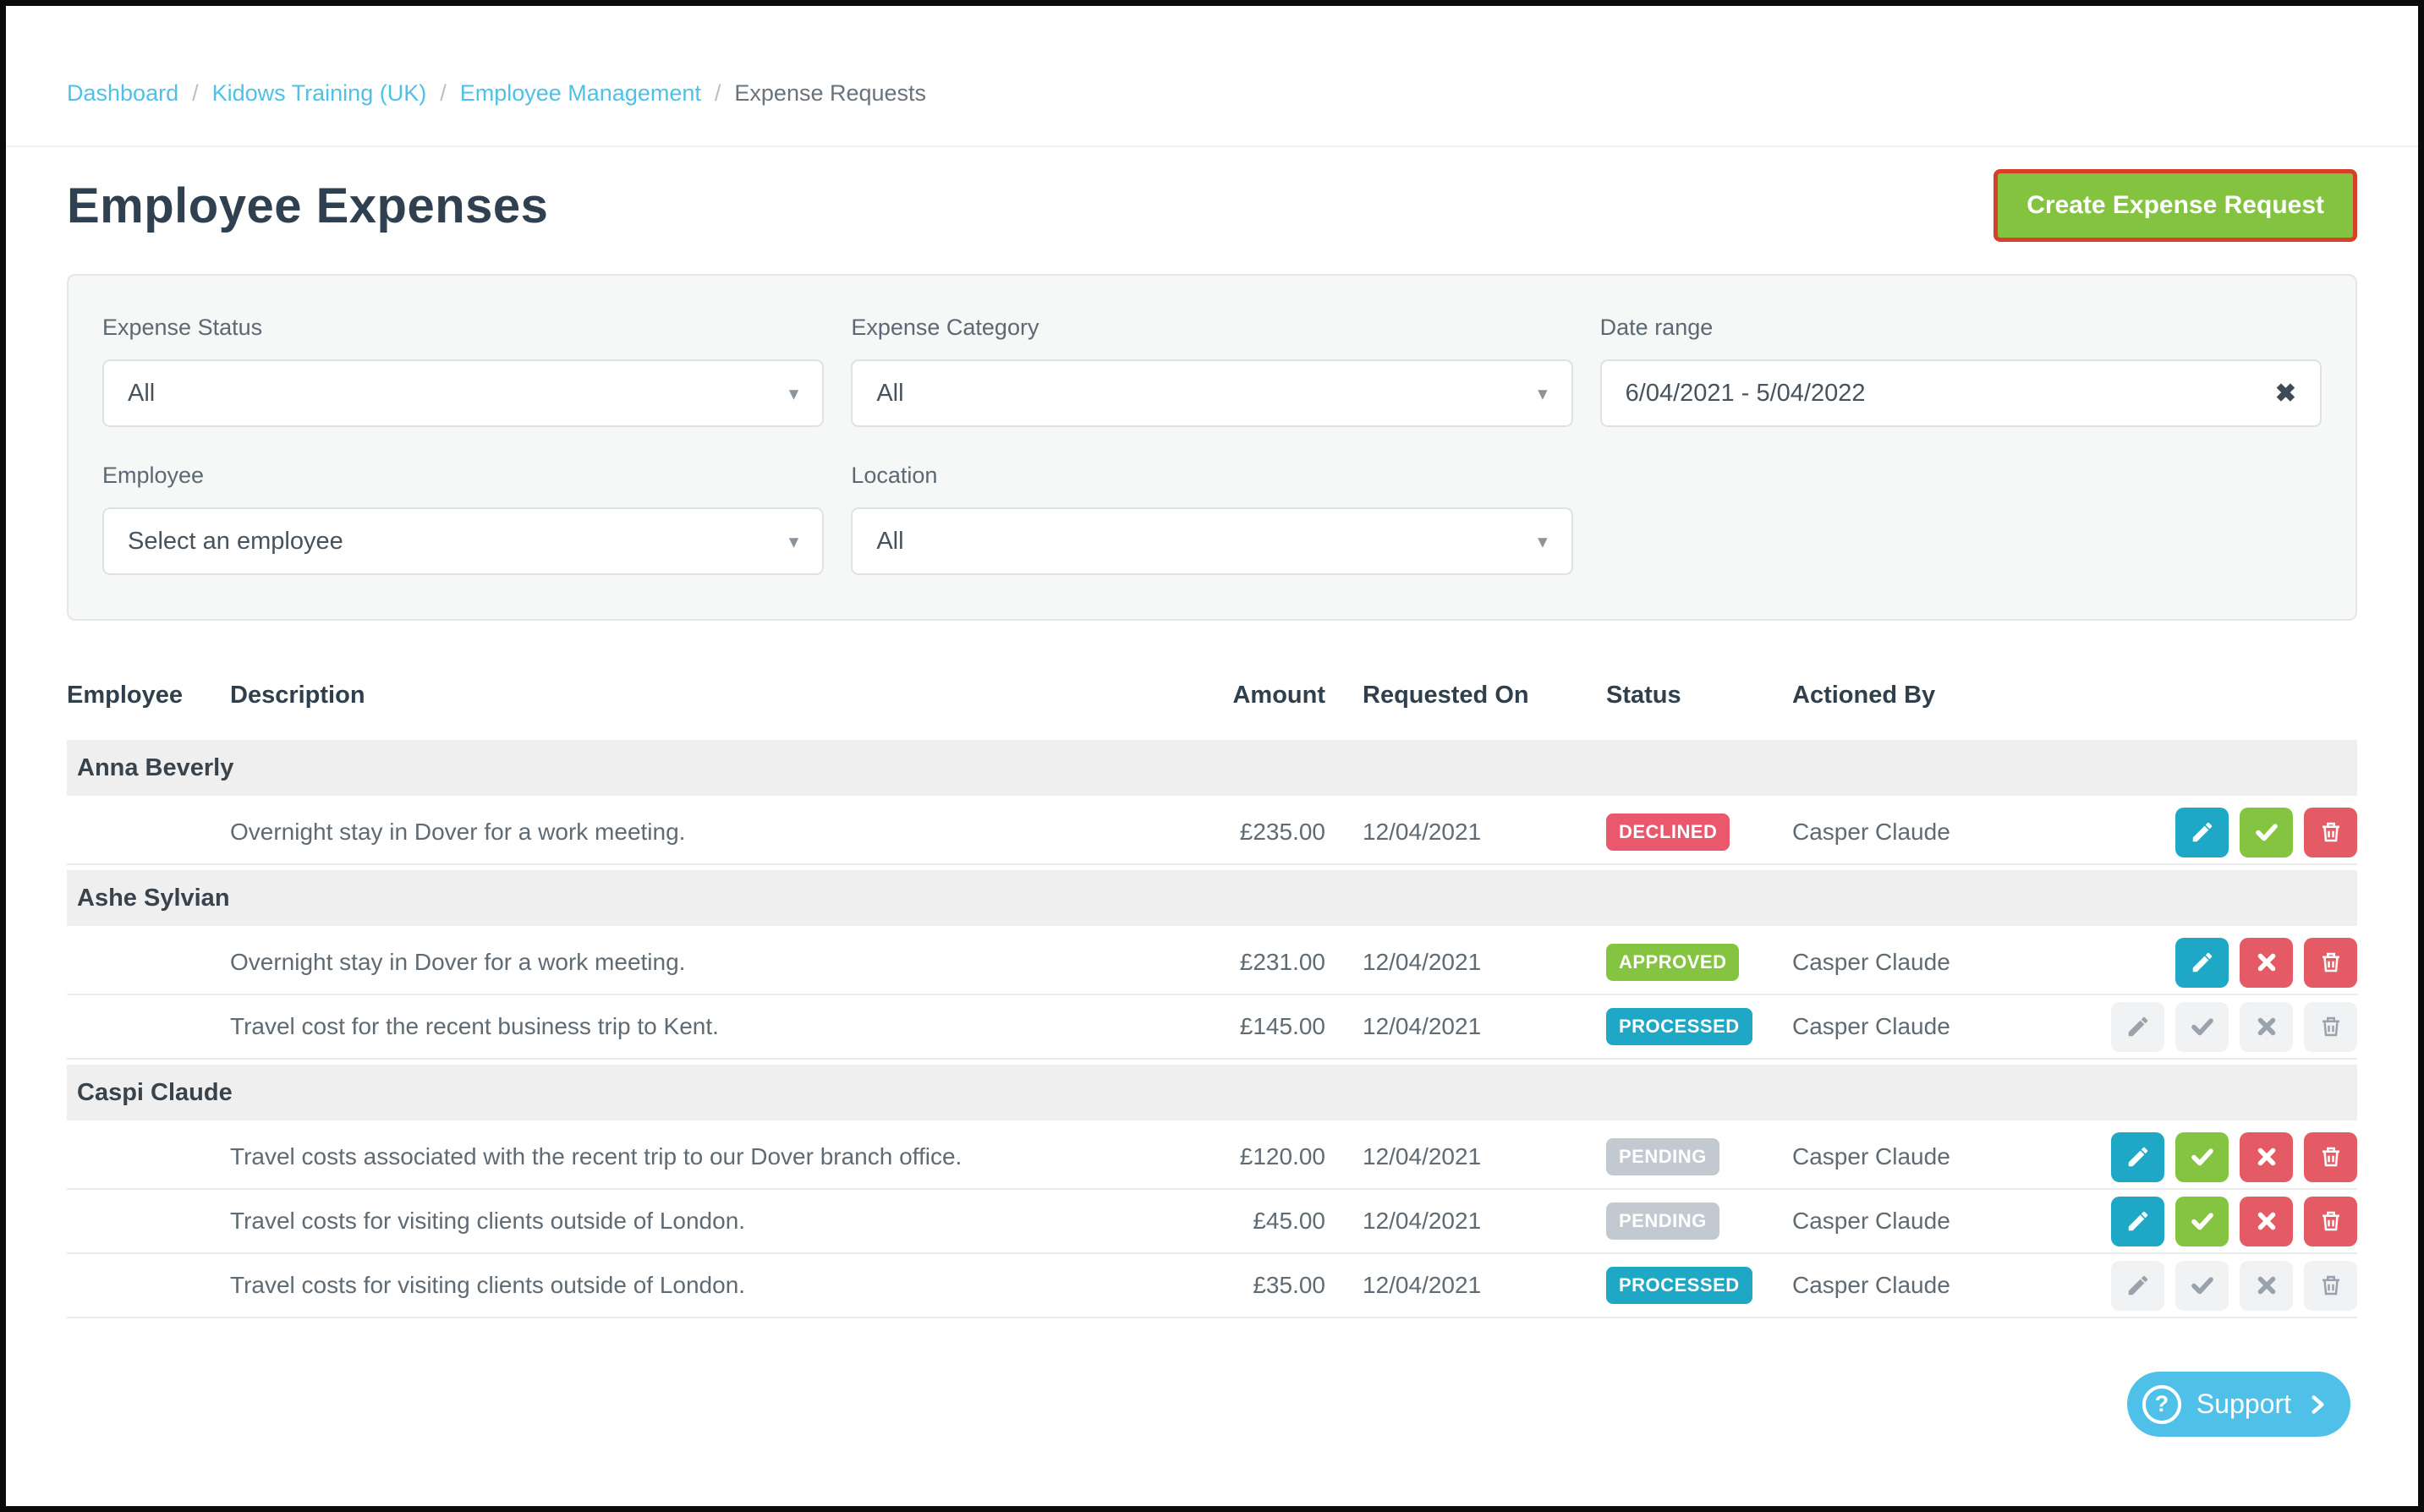  I want to click on create-expense-request-button: Create Expense Request, so click(2175, 205).